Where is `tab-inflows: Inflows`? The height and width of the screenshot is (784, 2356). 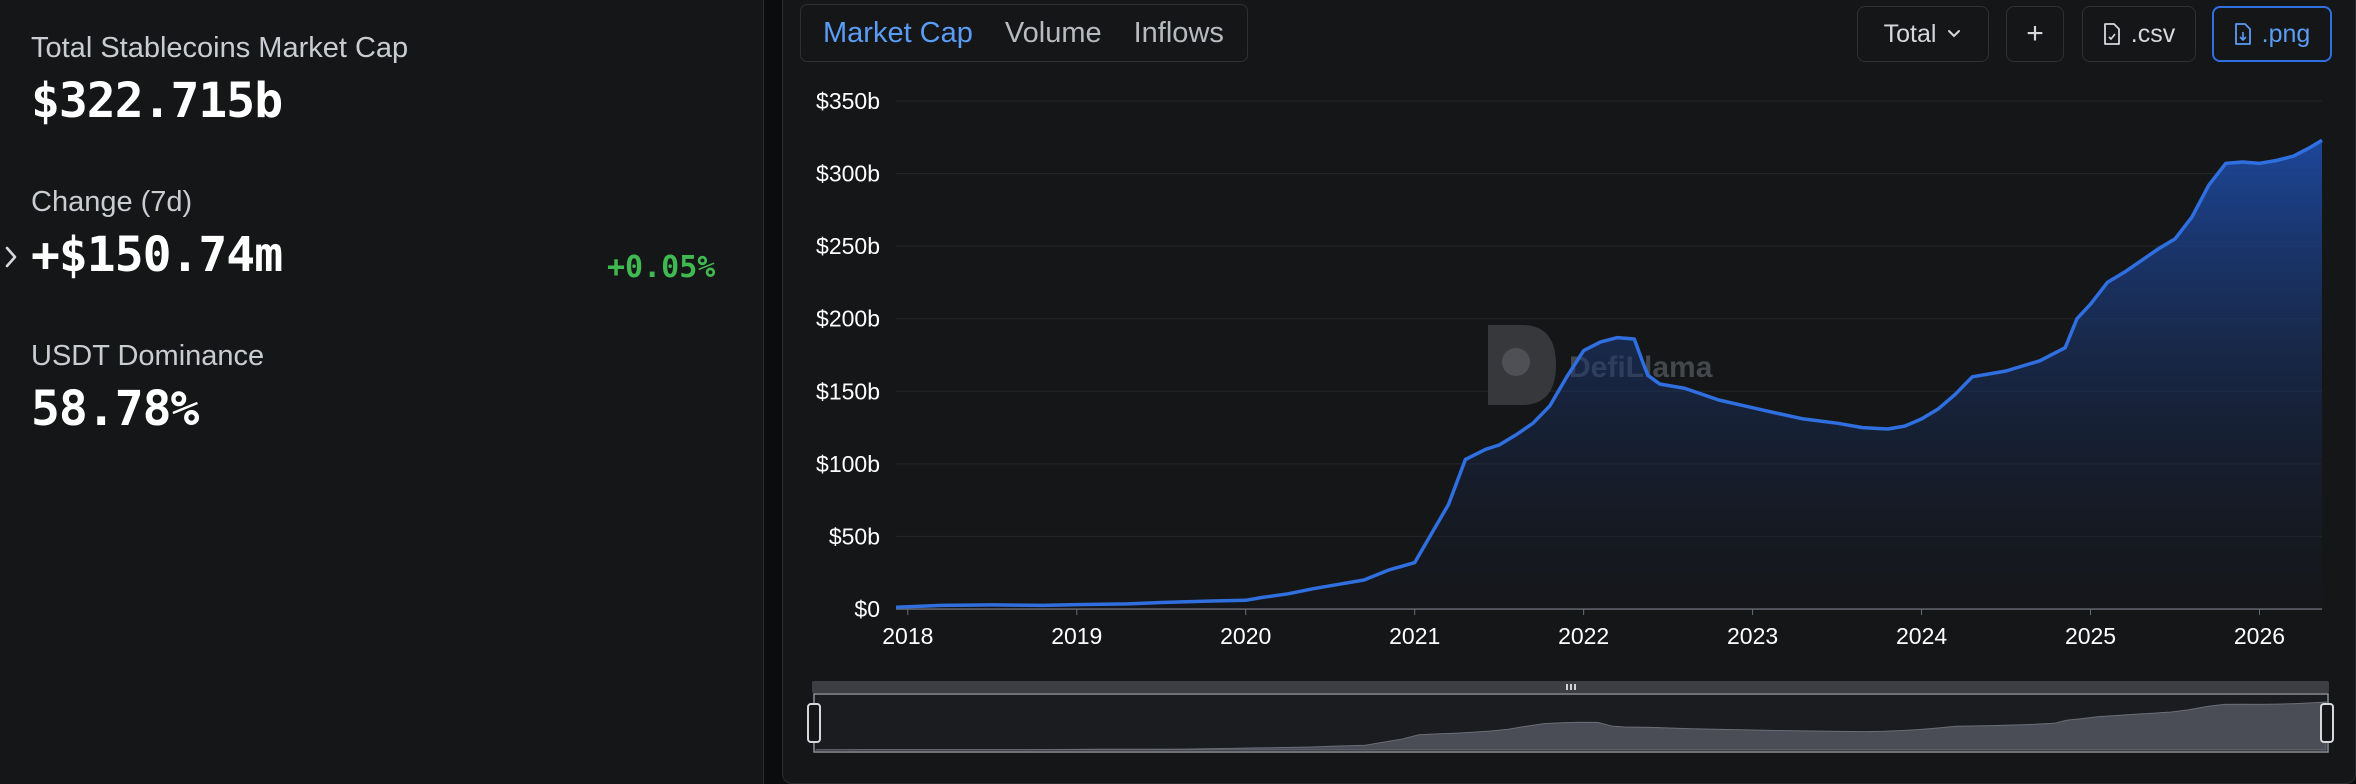
tab-inflows: Inflows is located at coordinates (1178, 32).